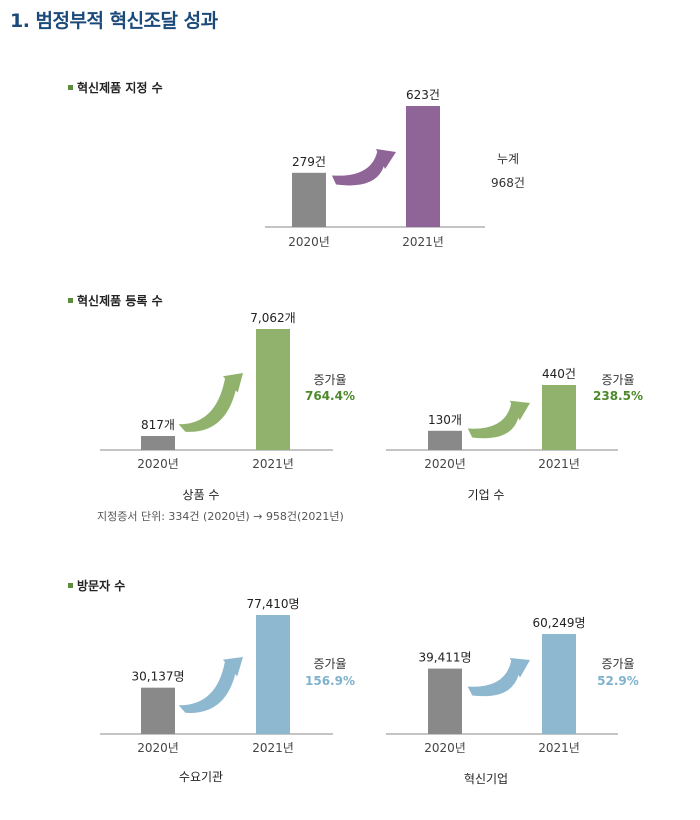 This screenshot has width=700, height=820. I want to click on chart-caption-innovative-companies: 혁신기업, so click(486, 779).